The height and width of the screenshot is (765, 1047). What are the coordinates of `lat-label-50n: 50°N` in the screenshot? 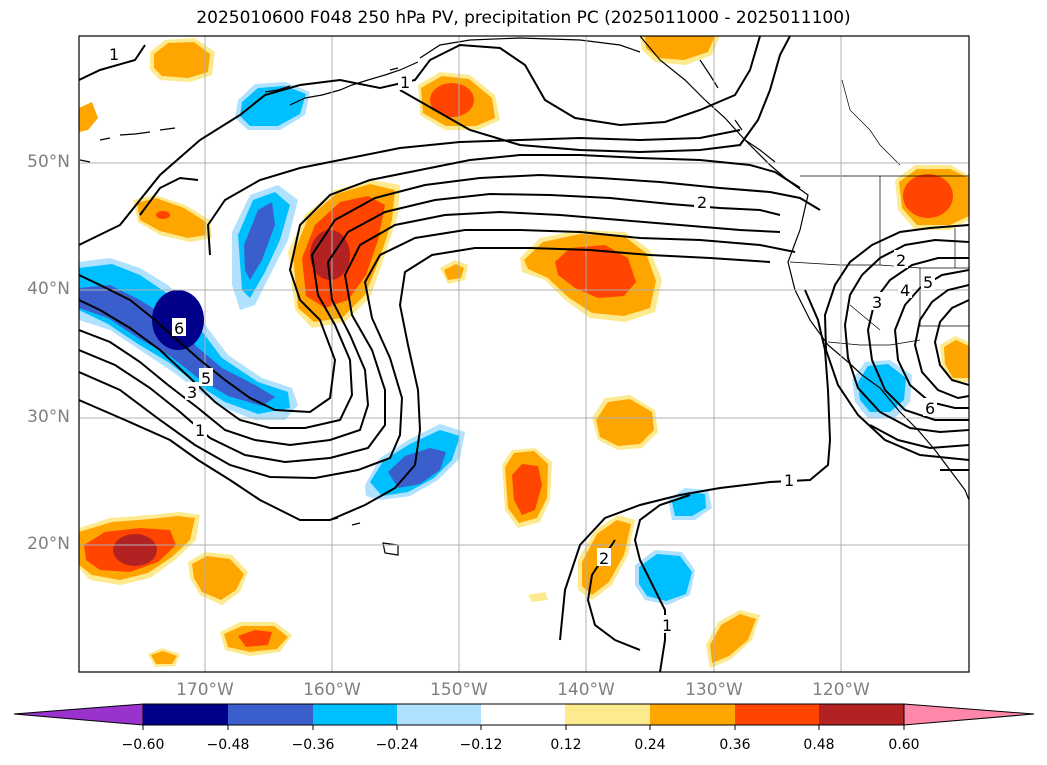 It's located at (48, 162).